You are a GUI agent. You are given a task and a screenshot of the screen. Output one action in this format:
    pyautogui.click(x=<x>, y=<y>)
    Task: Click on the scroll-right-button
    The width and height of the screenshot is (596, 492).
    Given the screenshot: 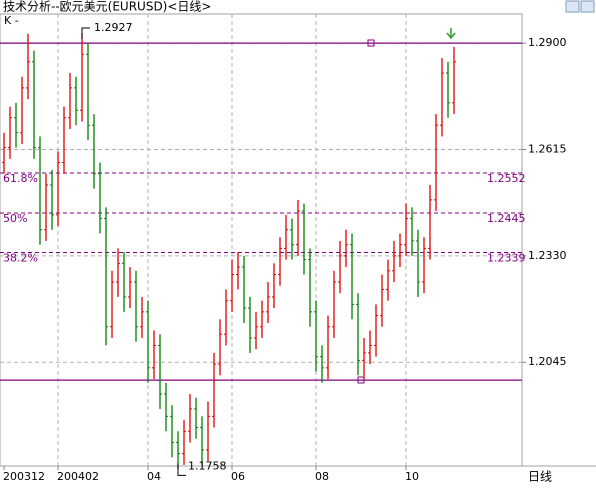 What is the action you would take?
    pyautogui.click(x=587, y=6)
    